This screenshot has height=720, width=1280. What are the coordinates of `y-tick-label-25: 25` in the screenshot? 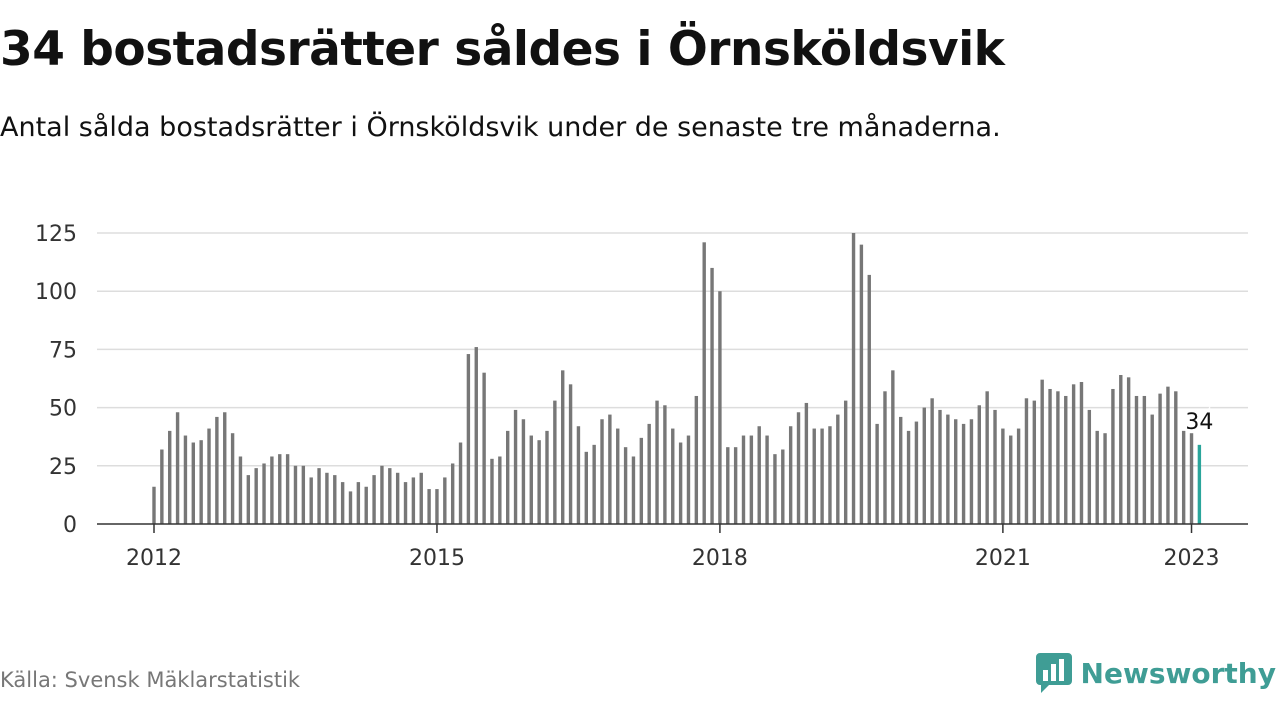 It's located at (63, 467).